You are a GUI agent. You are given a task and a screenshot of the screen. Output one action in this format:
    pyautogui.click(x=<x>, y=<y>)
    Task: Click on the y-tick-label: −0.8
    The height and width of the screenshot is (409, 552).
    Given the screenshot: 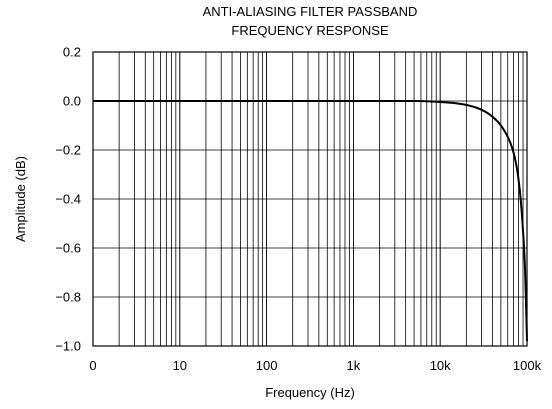 What is the action you would take?
    pyautogui.click(x=68, y=297)
    